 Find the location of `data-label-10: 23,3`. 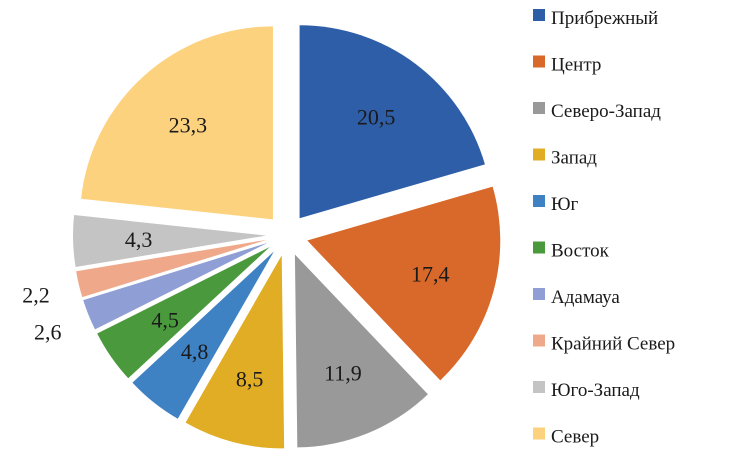

data-label-10: 23,3 is located at coordinates (188, 125).